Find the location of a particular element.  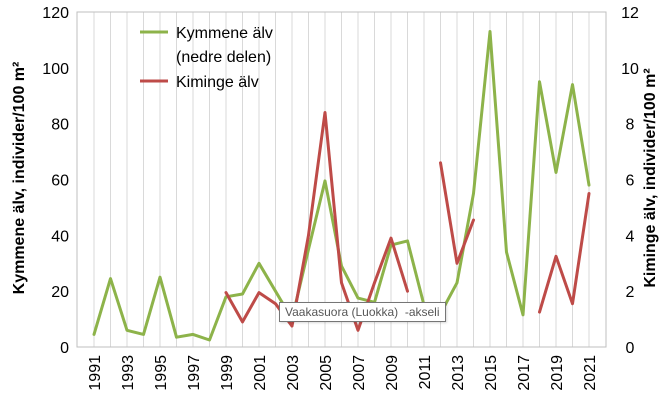

x-tick-label: 1997 is located at coordinates (194, 373).